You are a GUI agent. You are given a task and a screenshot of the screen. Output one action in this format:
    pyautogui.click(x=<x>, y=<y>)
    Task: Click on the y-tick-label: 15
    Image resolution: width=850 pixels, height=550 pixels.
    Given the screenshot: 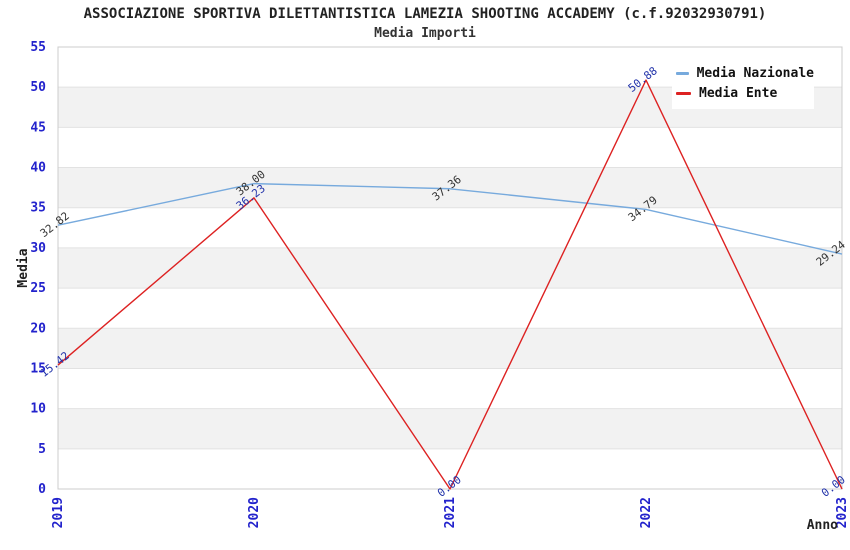 What is the action you would take?
    pyautogui.click(x=38, y=368)
    